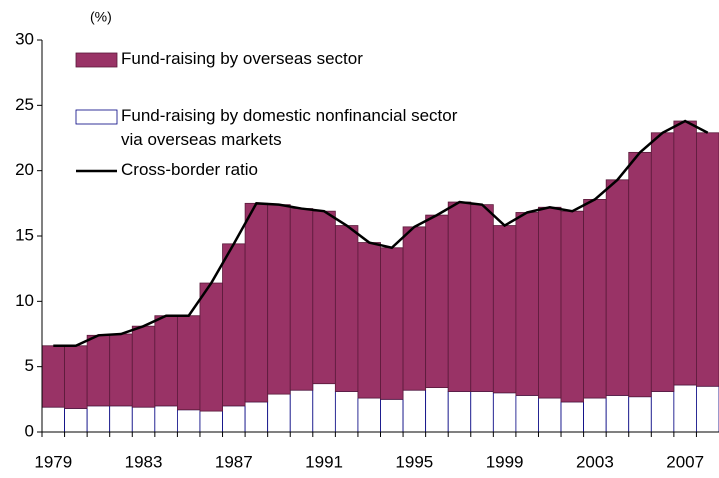 The image size is (719, 478). Describe the element at coordinates (24, 234) in the screenshot. I see `y-tick-label: 15` at that location.